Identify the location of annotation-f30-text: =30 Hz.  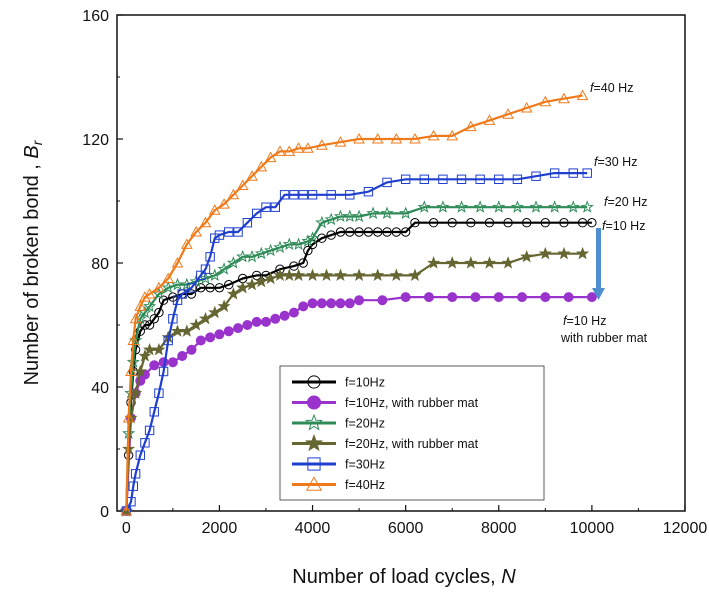
(617, 162).